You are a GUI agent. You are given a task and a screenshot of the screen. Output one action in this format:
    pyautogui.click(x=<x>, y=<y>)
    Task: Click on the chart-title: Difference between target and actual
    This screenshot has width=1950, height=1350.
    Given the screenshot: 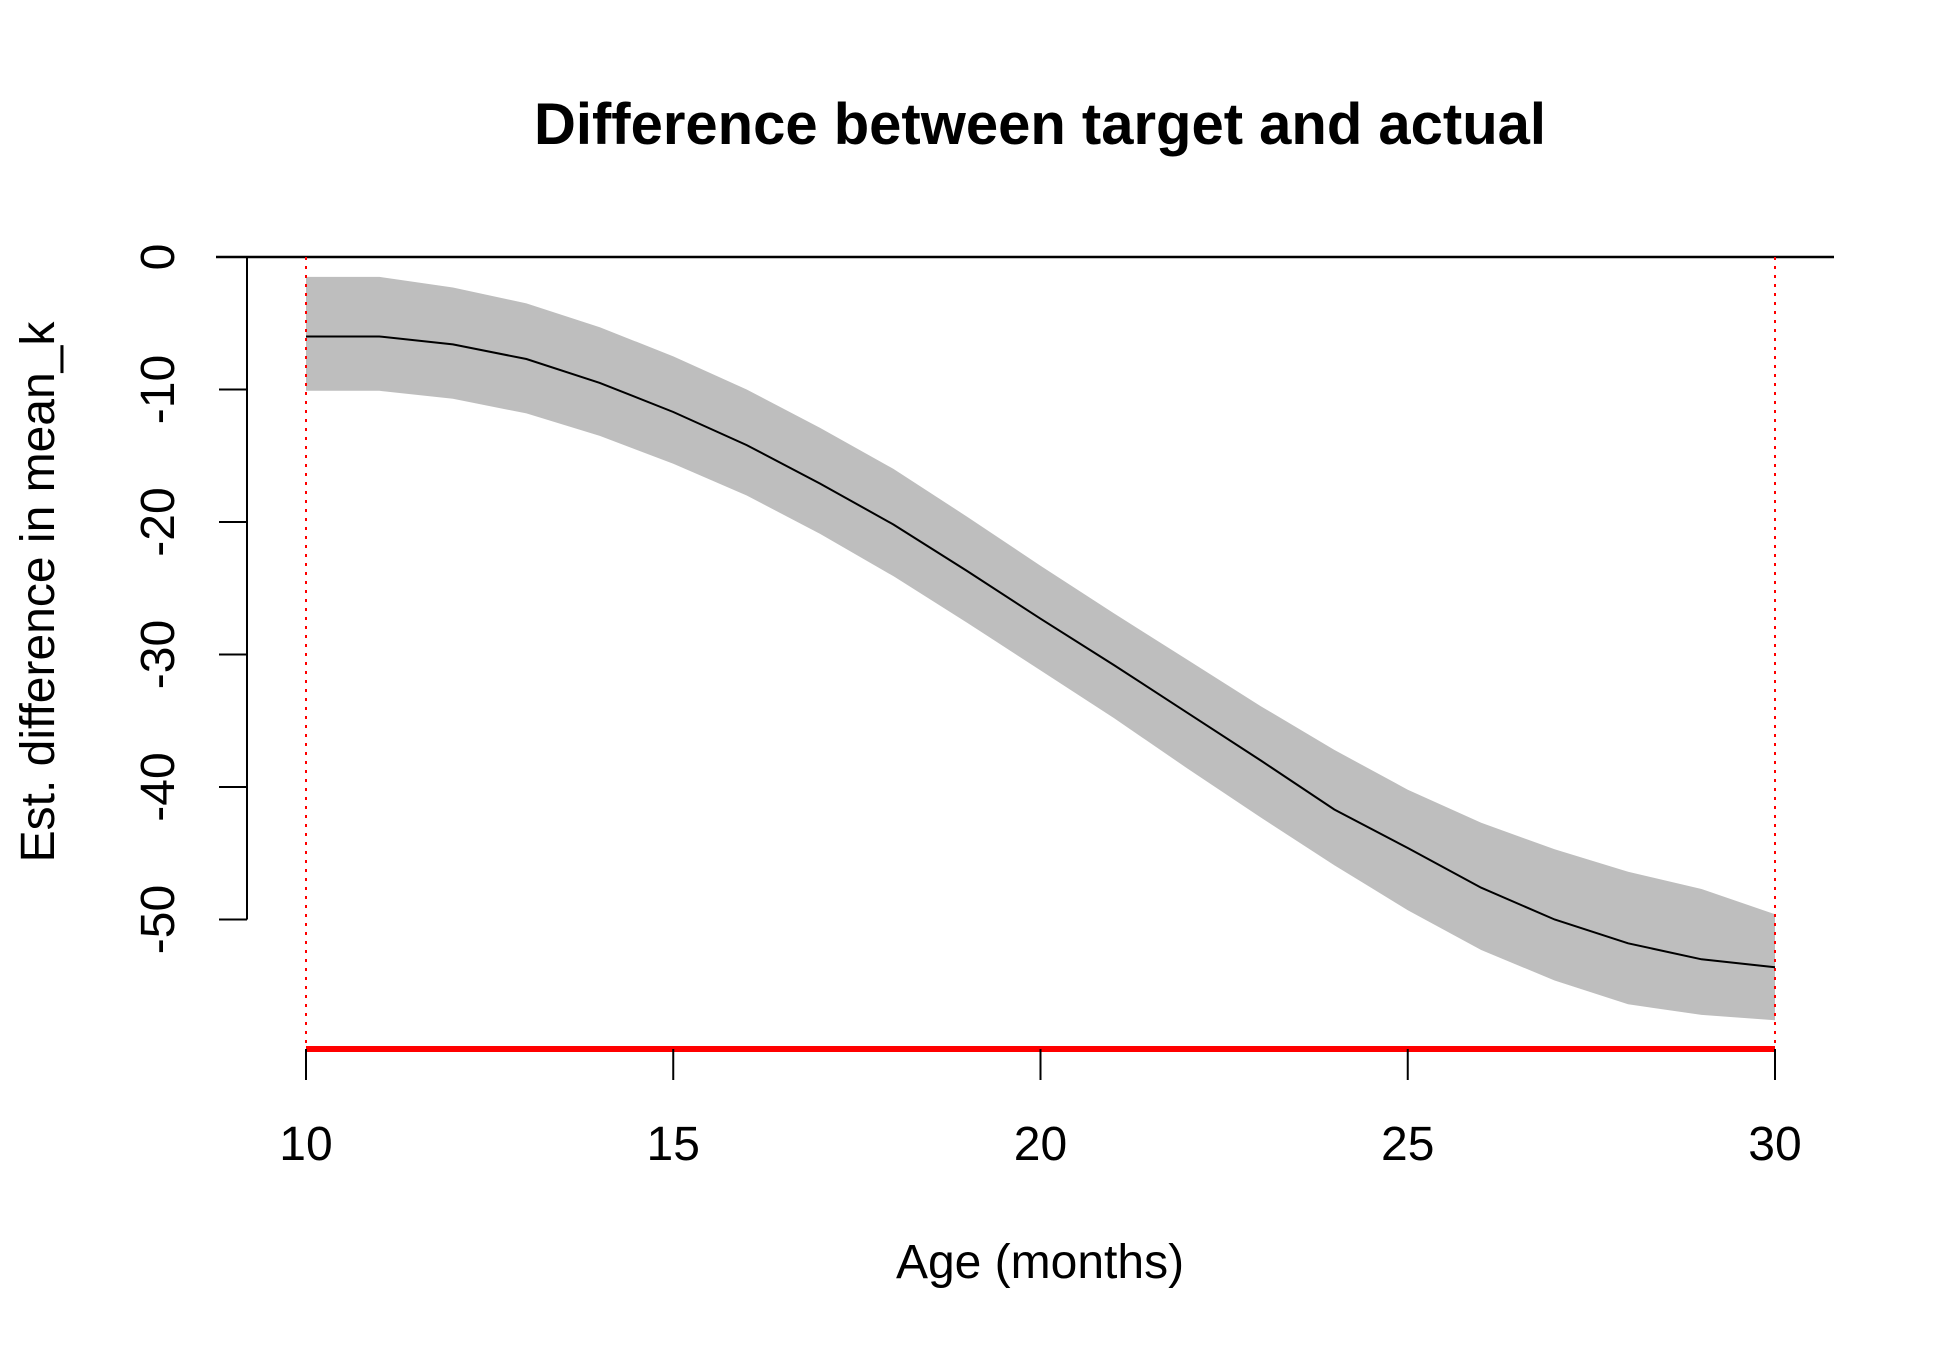 What is the action you would take?
    pyautogui.click(x=1040, y=124)
    